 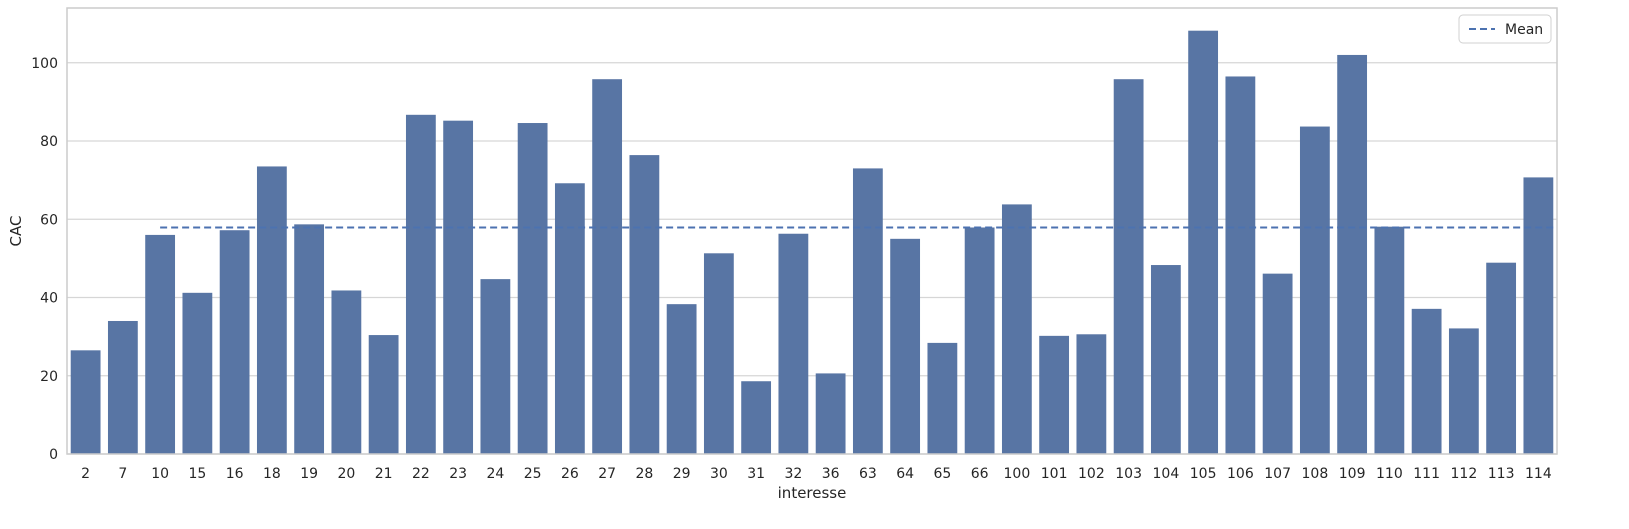 What do you see at coordinates (1464, 474) in the screenshot?
I see `x-tick-label: 112` at bounding box center [1464, 474].